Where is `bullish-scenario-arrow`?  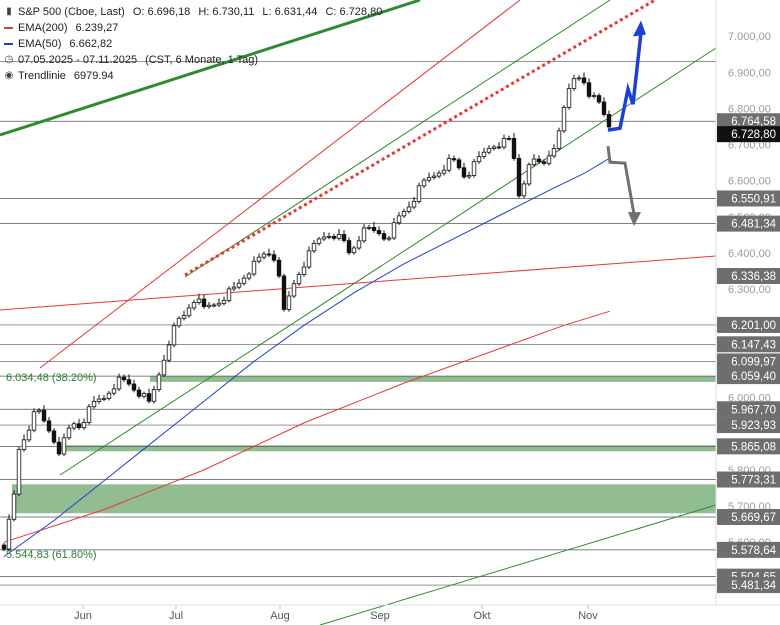
bullish-scenario-arrow is located at coordinates (625, 82).